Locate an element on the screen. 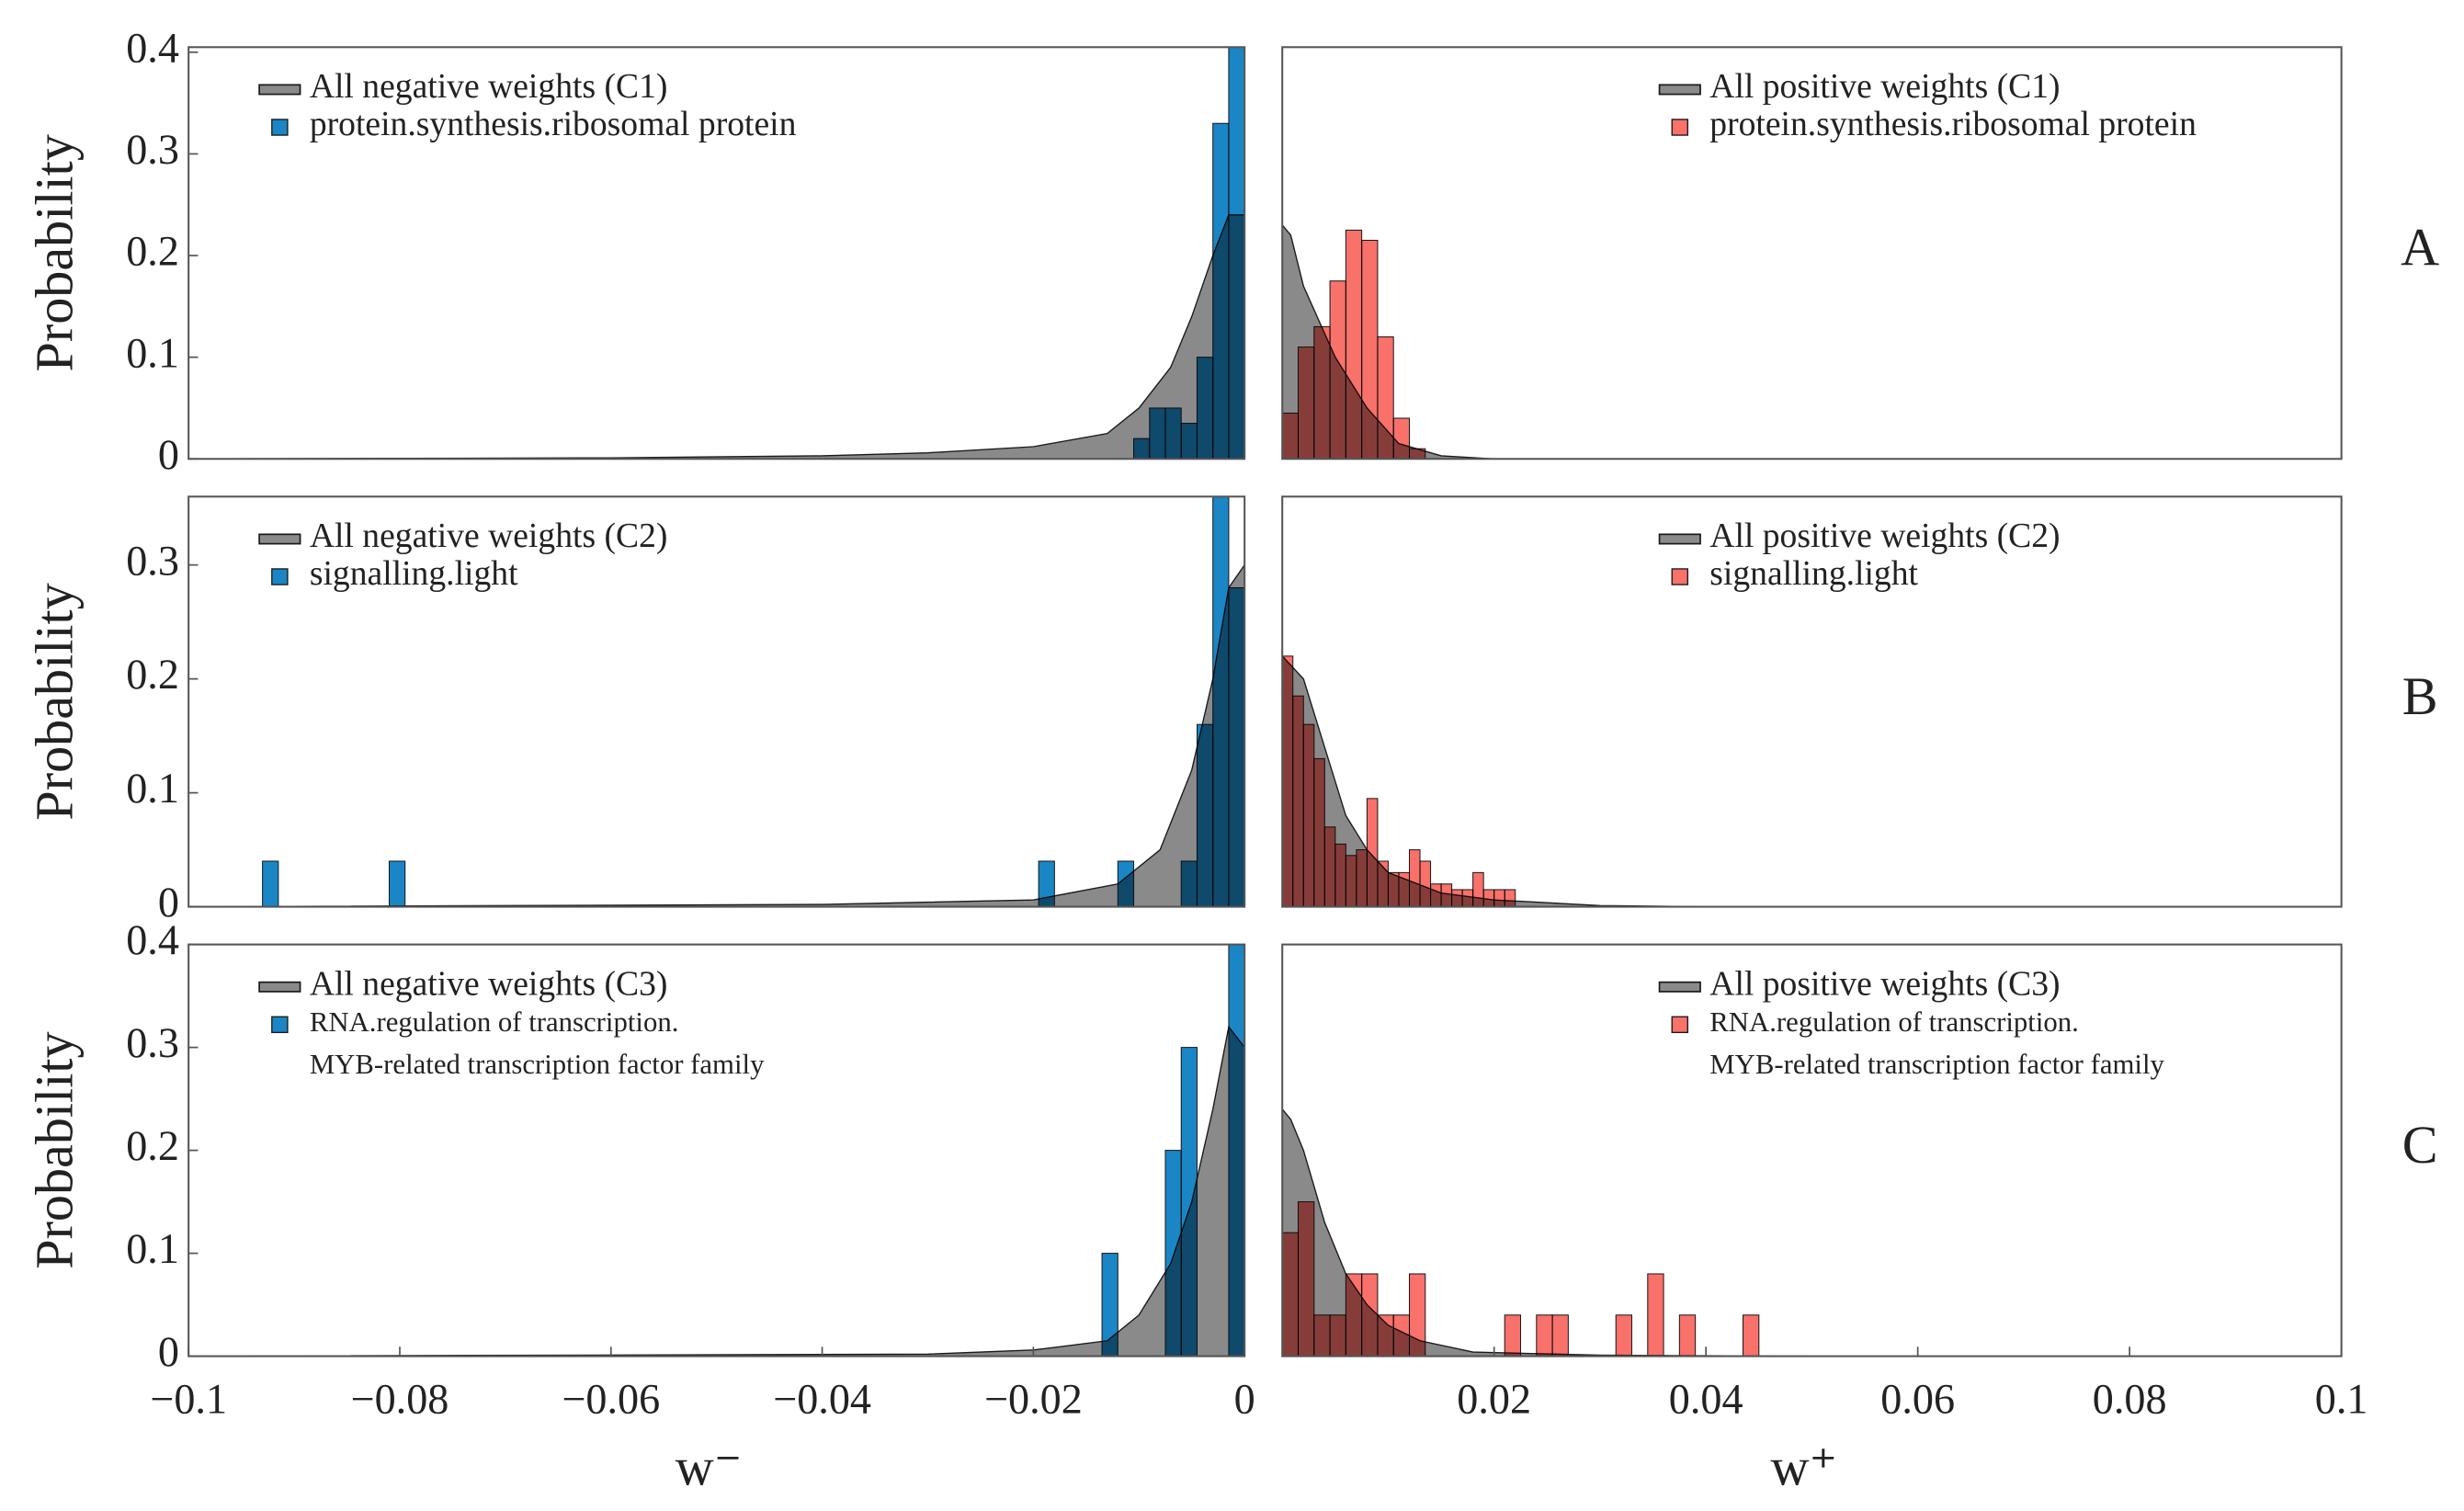  panel-label: B is located at coordinates (2420, 696).